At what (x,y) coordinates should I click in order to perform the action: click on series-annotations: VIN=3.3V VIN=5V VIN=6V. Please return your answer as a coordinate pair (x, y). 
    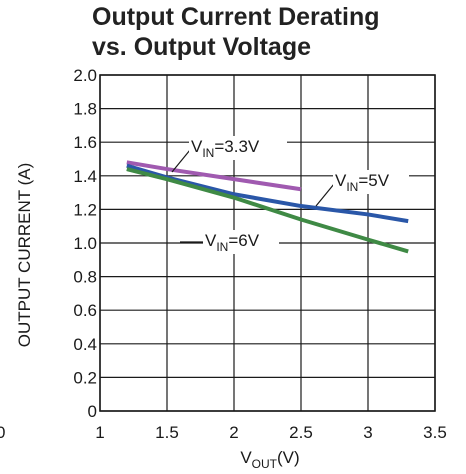
    Looking at the image, I should click on (290, 195).